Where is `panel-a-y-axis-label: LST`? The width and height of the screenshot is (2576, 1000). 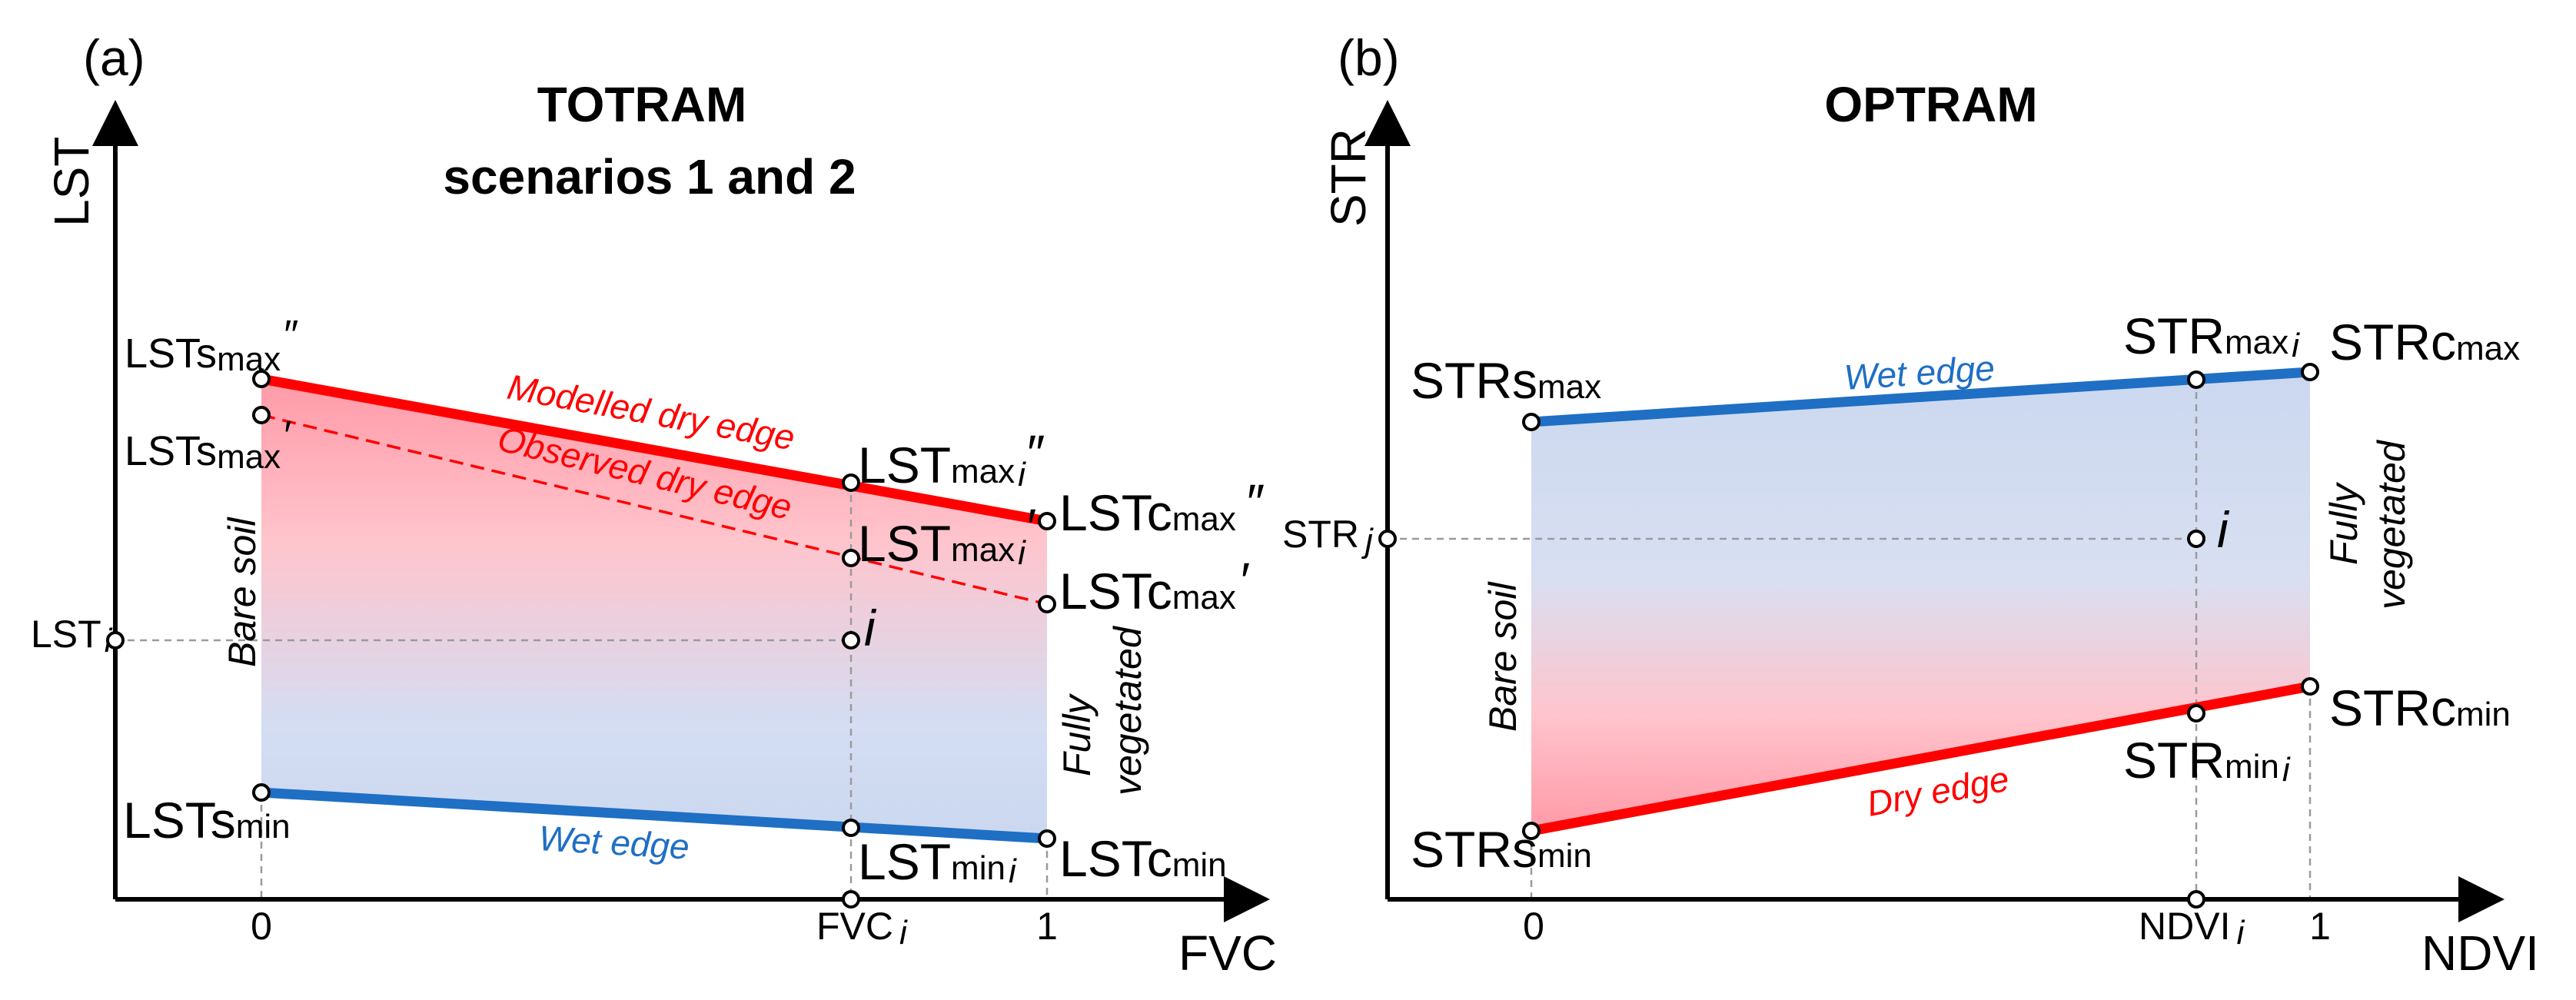
panel-a-y-axis-label: LST is located at coordinates (71, 182).